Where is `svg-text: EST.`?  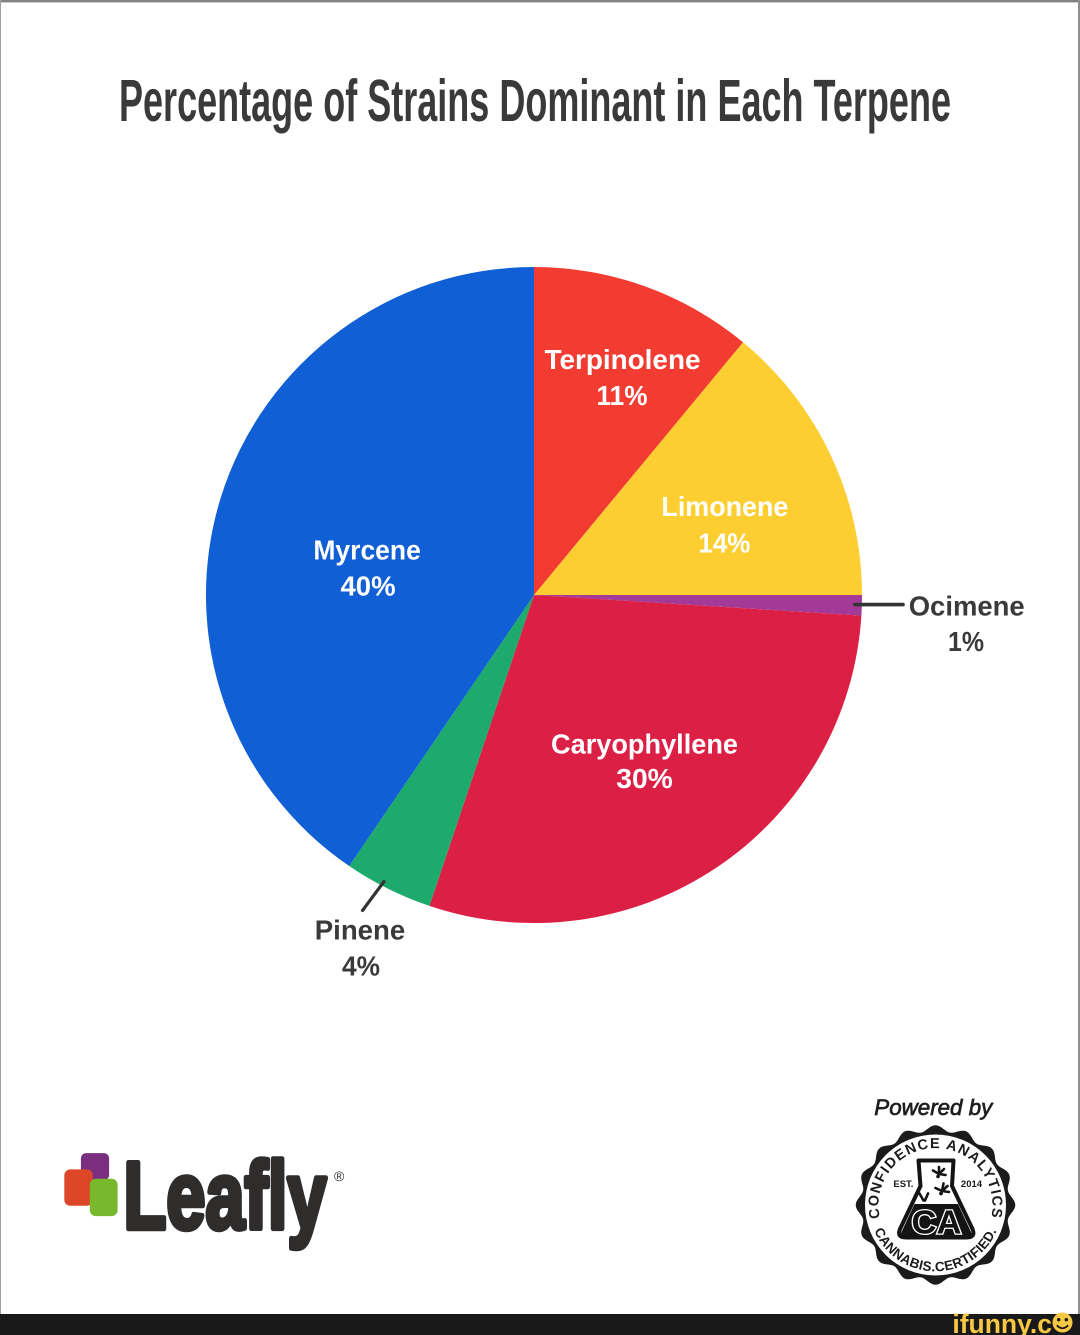
svg-text: EST. is located at coordinates (903, 1184).